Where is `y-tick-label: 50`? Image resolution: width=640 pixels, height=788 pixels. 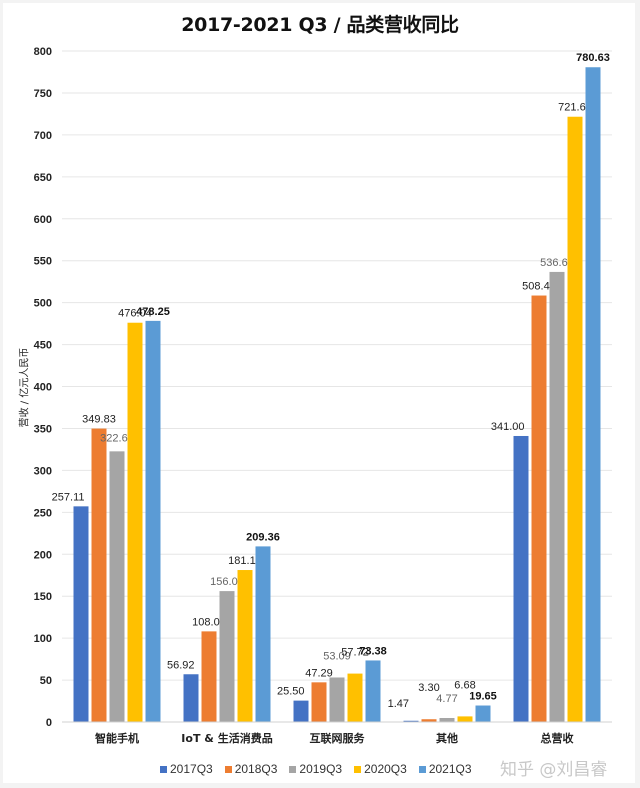 y-tick-label: 50 is located at coordinates (46, 681).